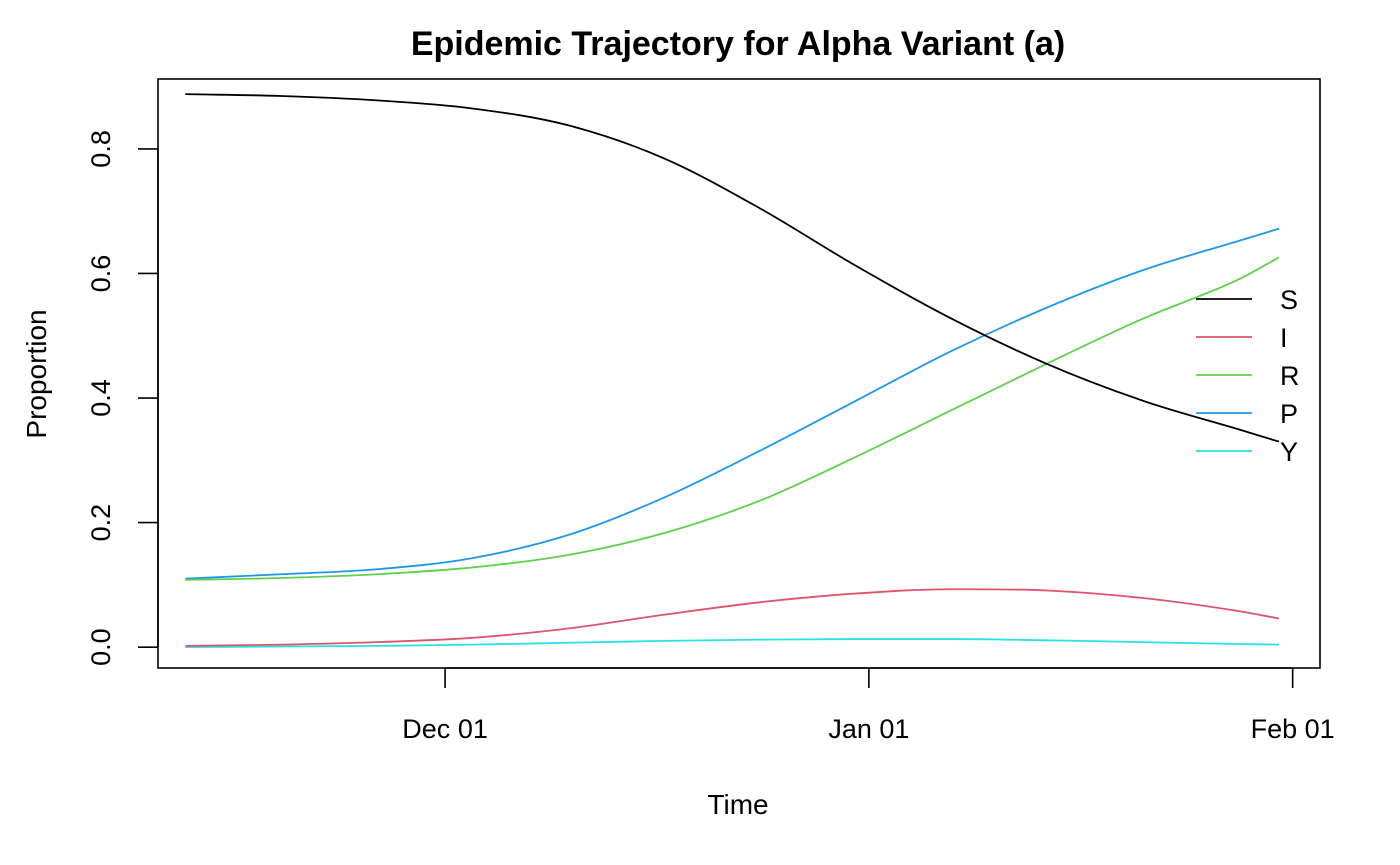 The width and height of the screenshot is (1400, 865). I want to click on y-axis-label: Proportion, so click(36, 373).